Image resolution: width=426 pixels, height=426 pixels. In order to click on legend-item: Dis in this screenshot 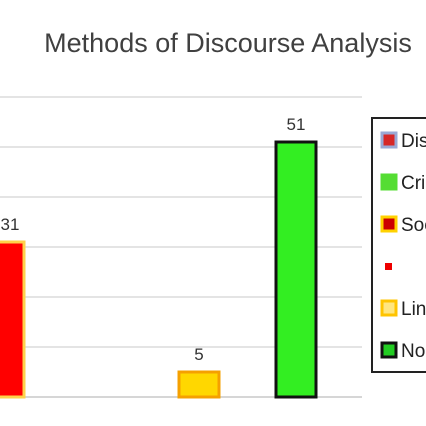, I will do `click(403, 141)`.